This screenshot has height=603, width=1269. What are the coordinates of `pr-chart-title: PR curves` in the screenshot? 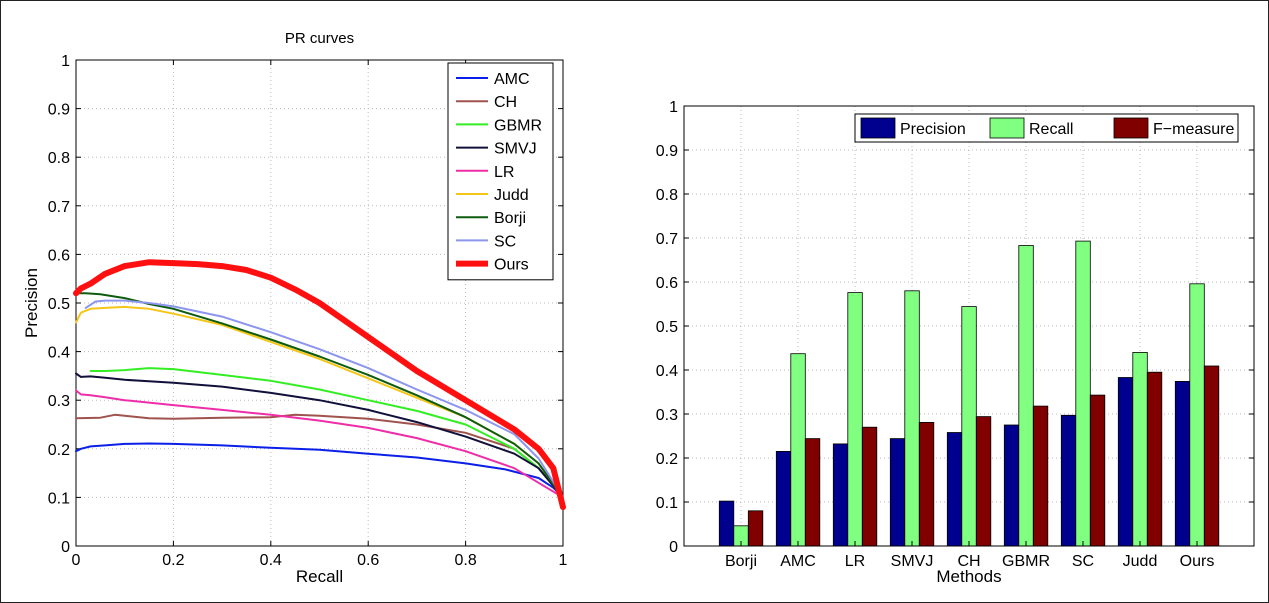 It's located at (319, 38).